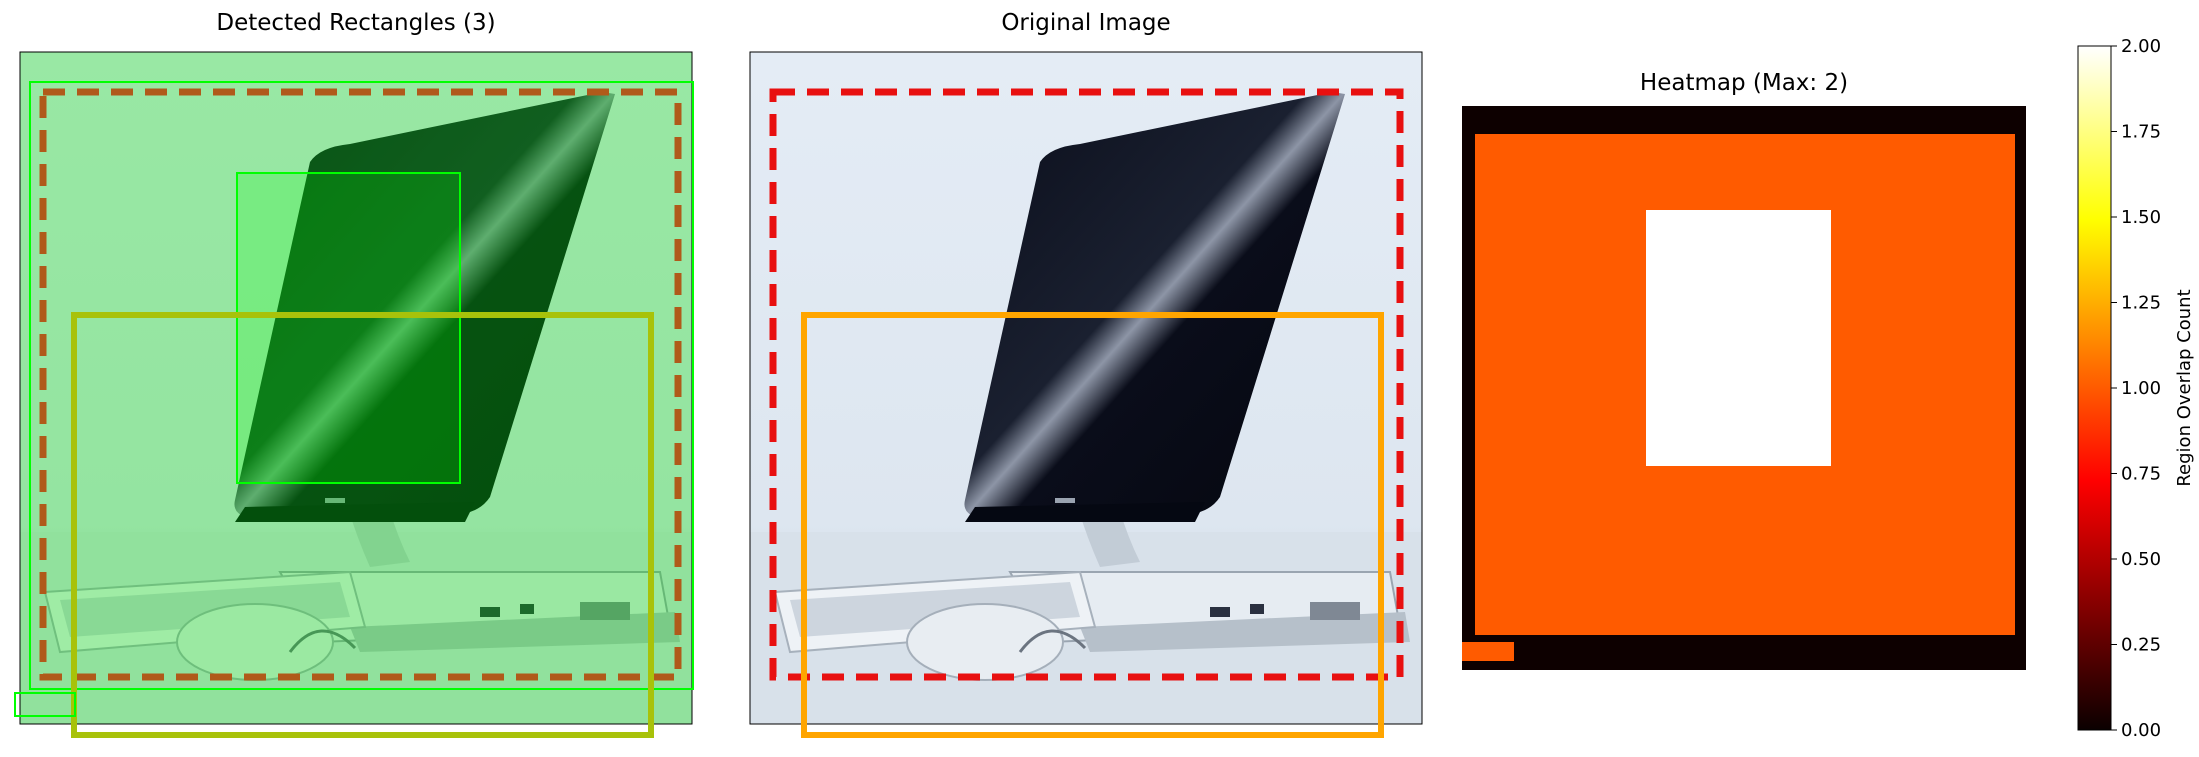 Image resolution: width=2199 pixels, height=757 pixels. What do you see at coordinates (1738, 338) in the screenshot?
I see `heatmap-cell-center` at bounding box center [1738, 338].